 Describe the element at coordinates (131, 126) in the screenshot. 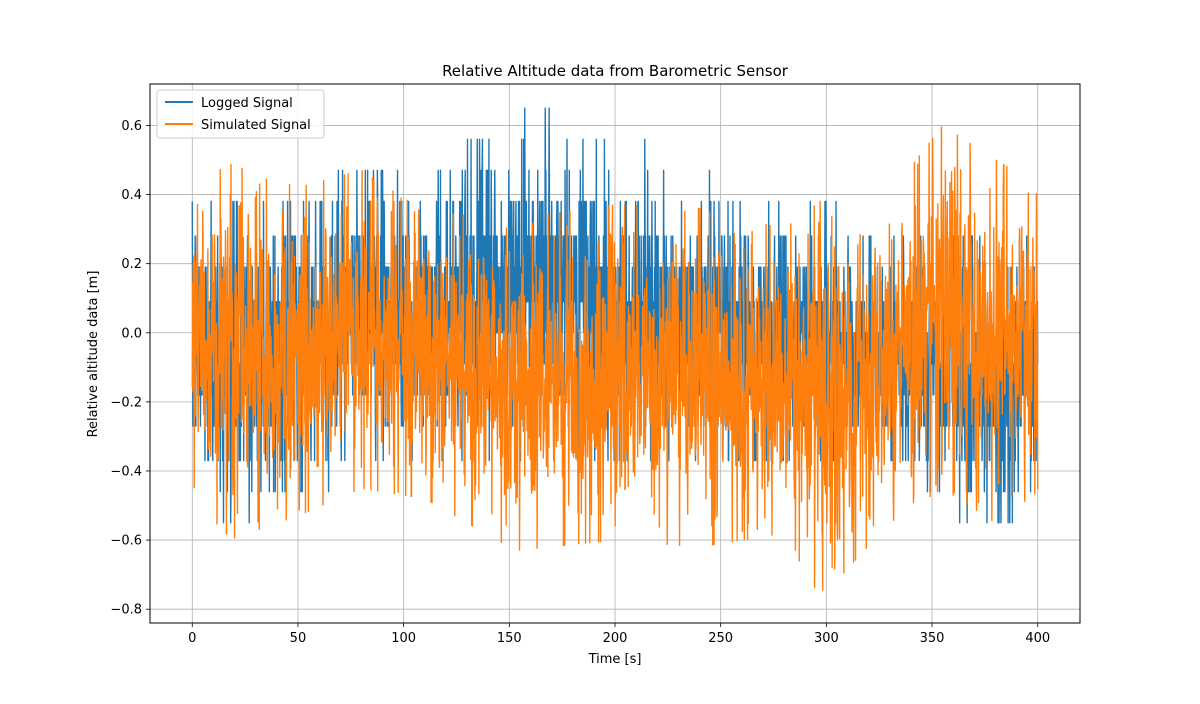

I see `y-tick-label: 0.6` at that location.